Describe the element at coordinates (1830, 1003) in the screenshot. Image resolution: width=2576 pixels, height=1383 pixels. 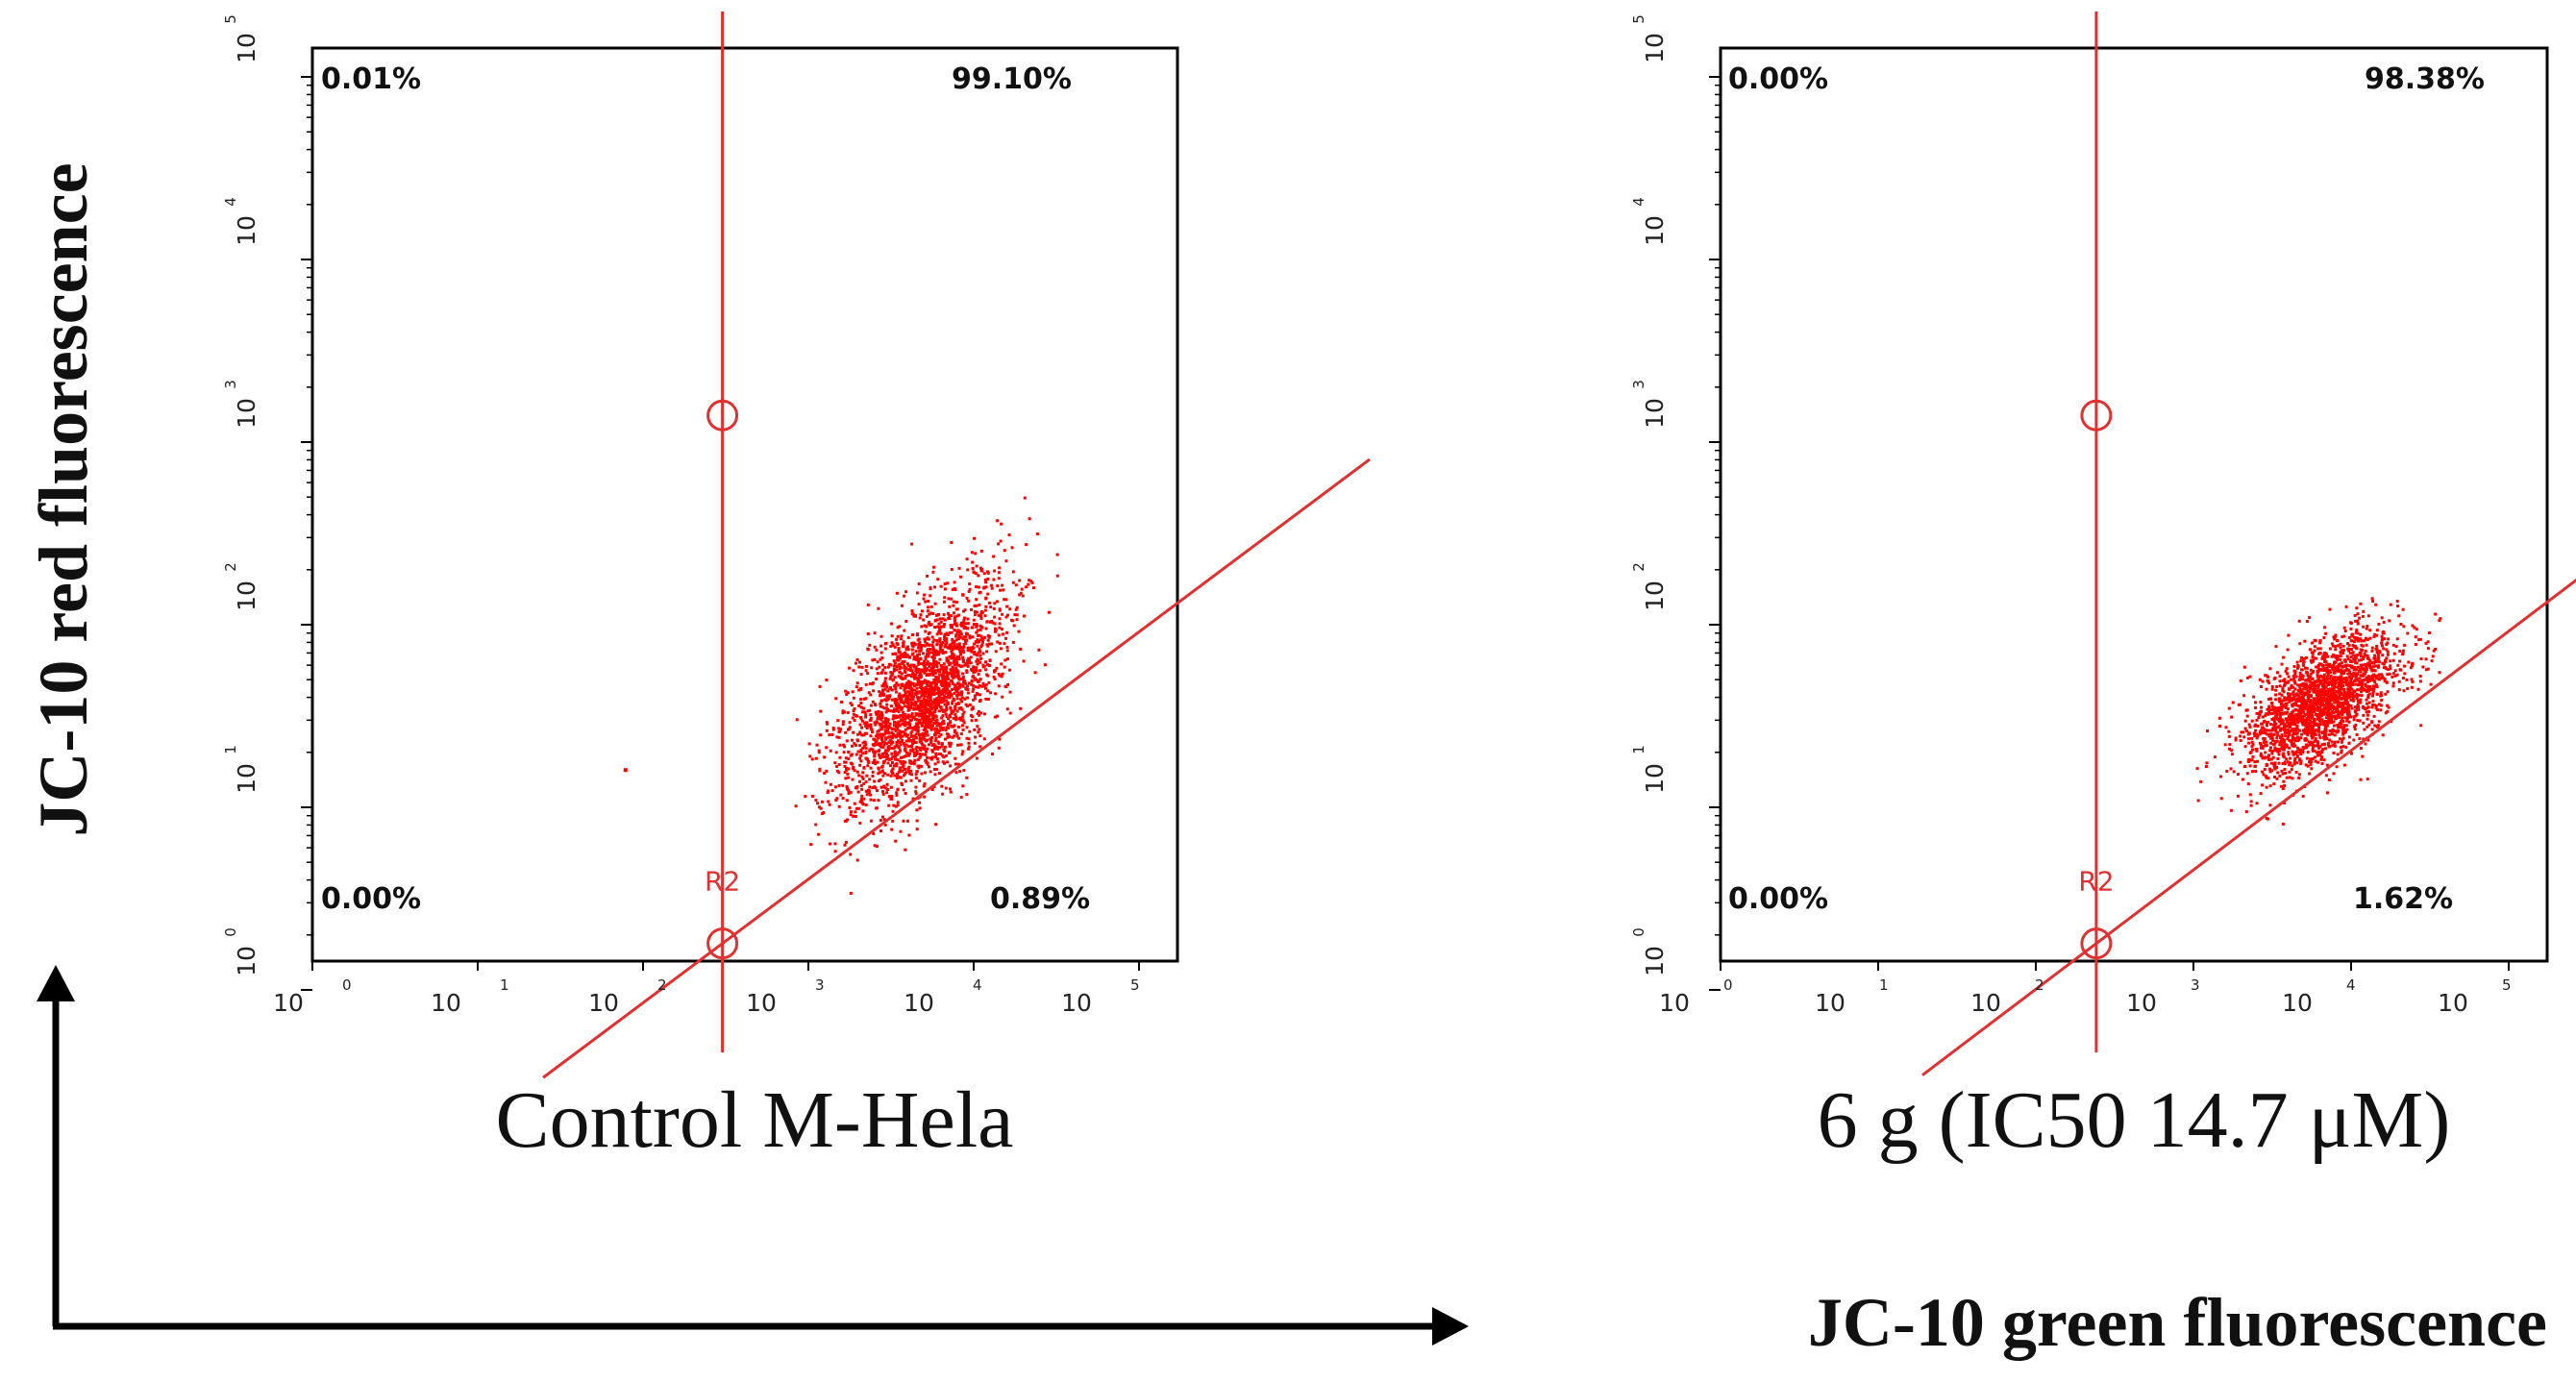
I see `x-tick-label: 10` at that location.